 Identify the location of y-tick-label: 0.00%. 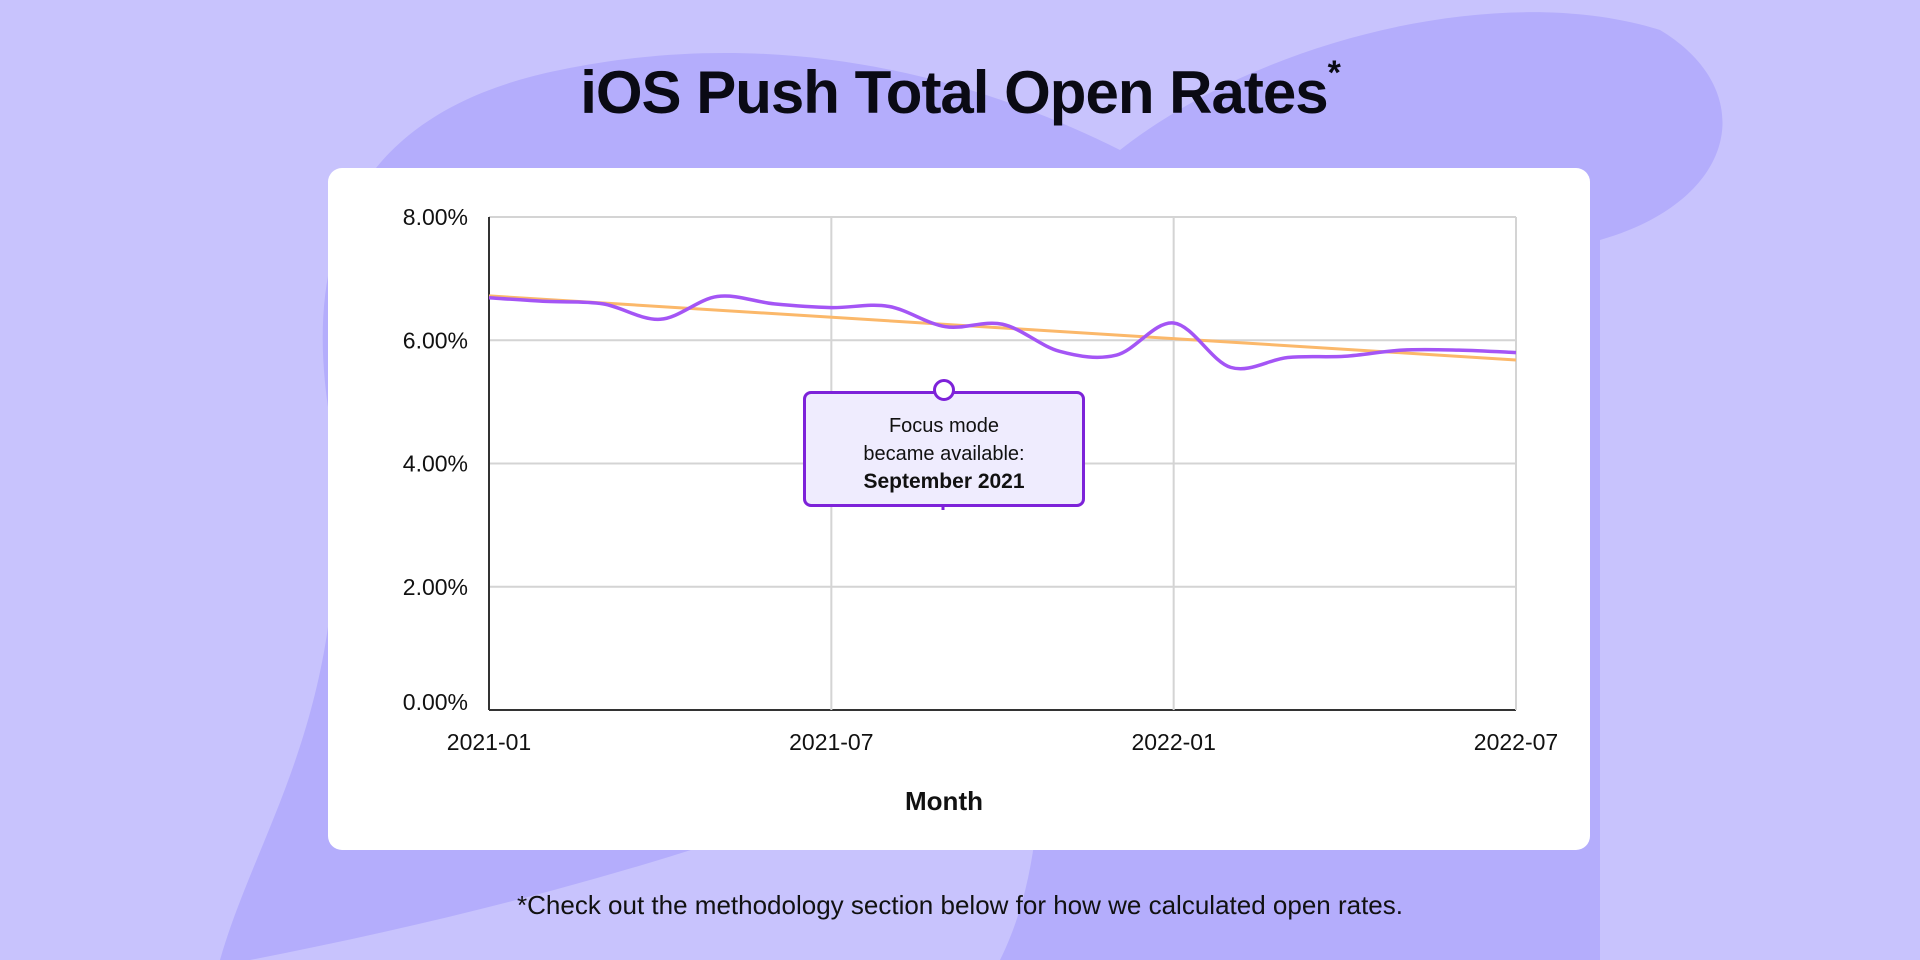
(435, 702).